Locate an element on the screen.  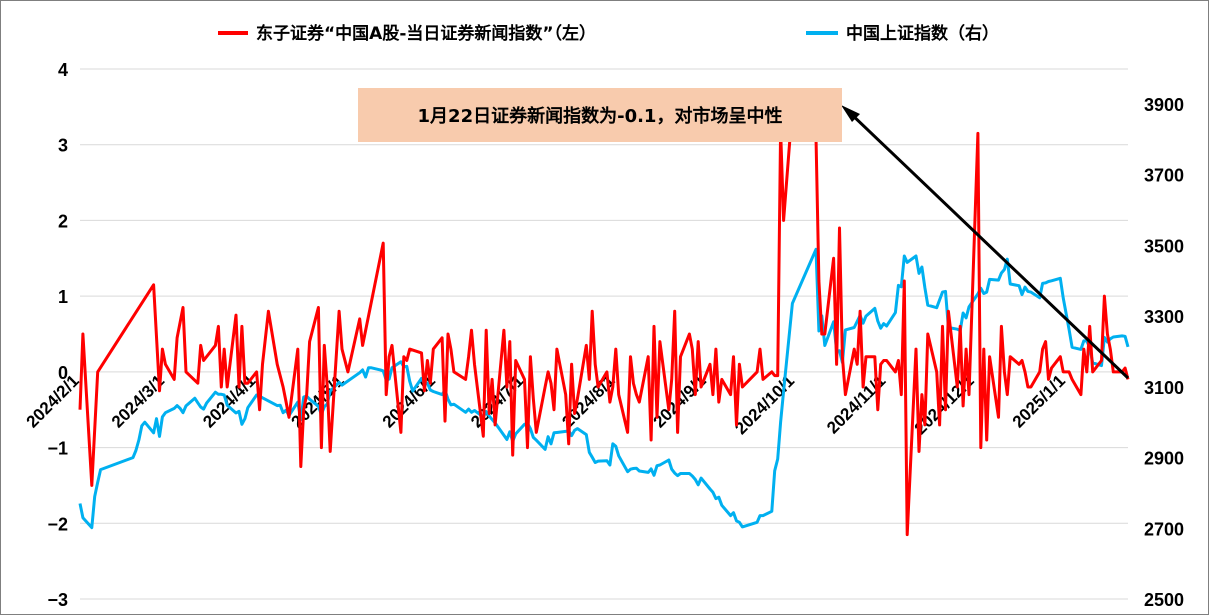
right-tick-label: 2700 is located at coordinates (1164, 529).